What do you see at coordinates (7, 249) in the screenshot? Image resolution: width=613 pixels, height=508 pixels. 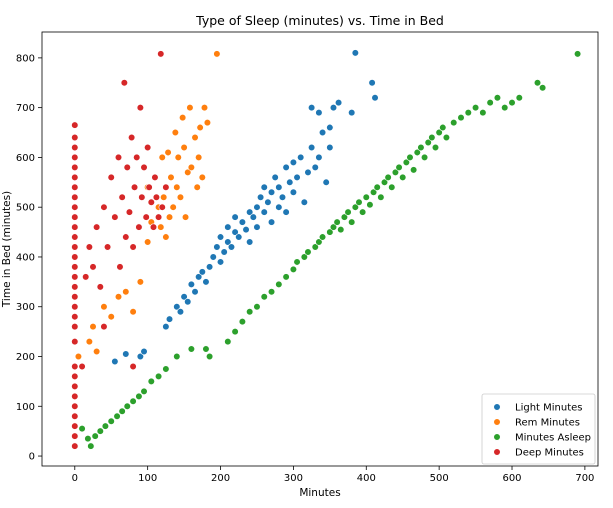 I see `y-axis-label: Time in Bed (minutes)` at bounding box center [7, 249].